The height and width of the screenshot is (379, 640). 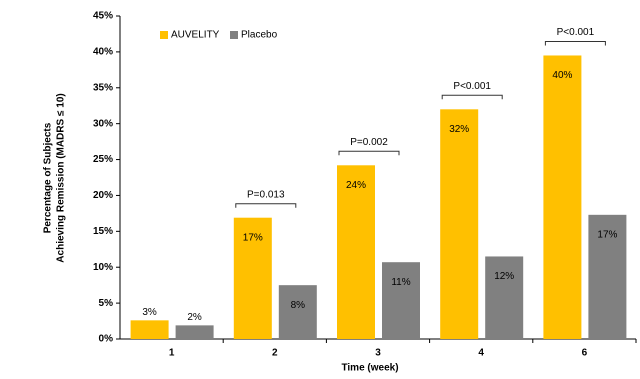 I want to click on y-tick-label: 0%, so click(x=106, y=339).